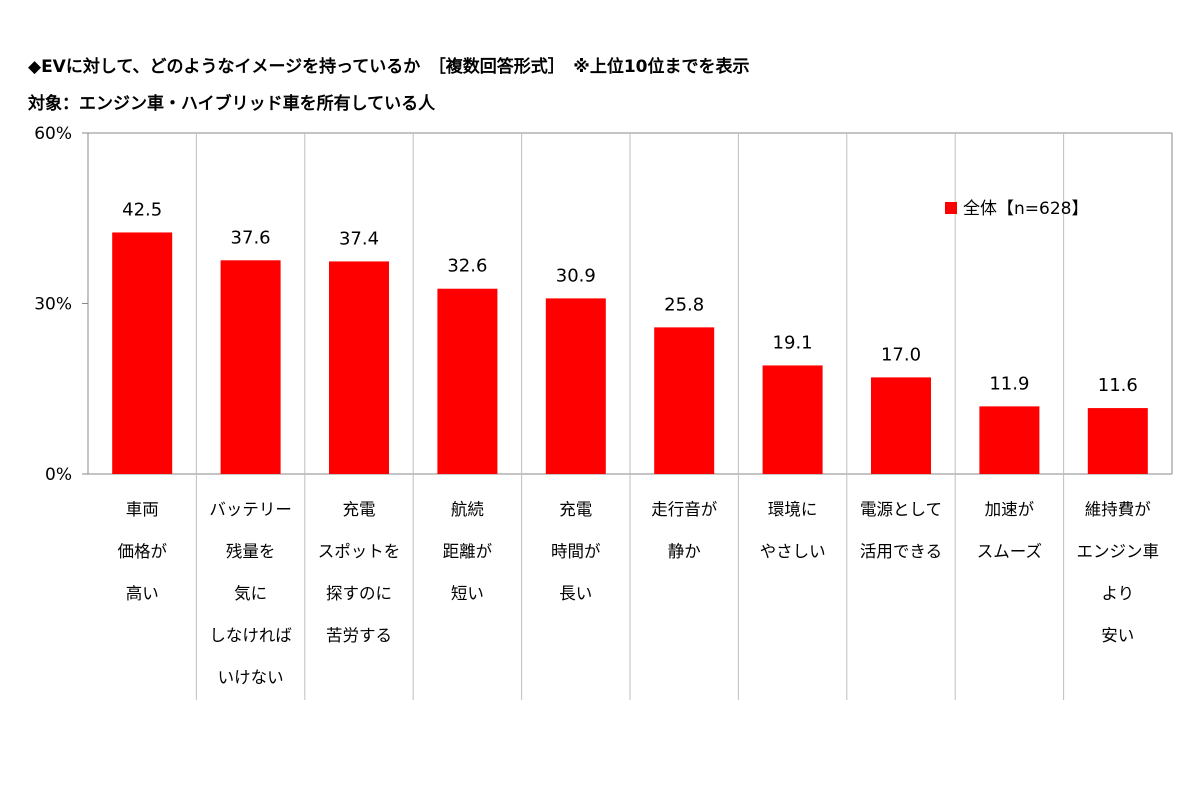 Image resolution: width=1199 pixels, height=800 pixels. What do you see at coordinates (576, 275) in the screenshot?
I see `data-label: 30.9` at bounding box center [576, 275].